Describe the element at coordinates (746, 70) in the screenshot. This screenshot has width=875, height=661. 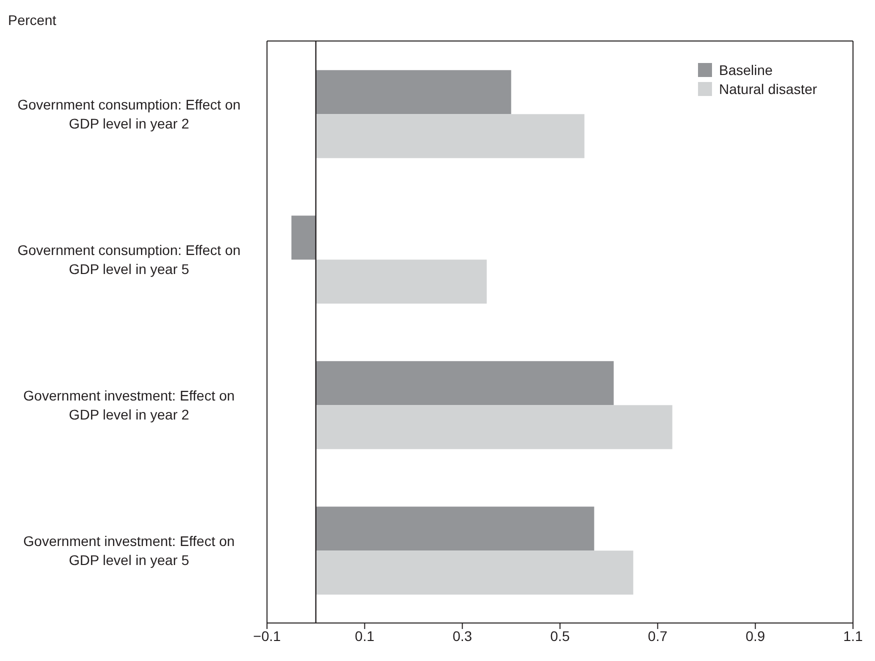
I see `legend-label: Baseline` at that location.